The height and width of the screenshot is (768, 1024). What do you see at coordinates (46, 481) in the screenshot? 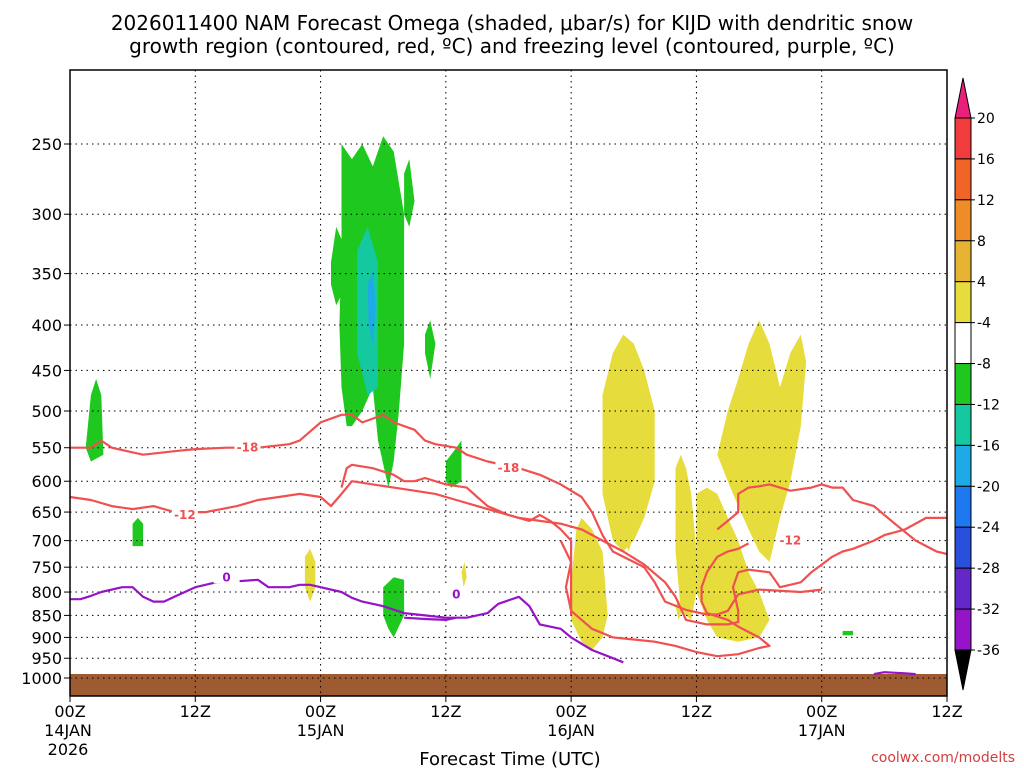
I see `y-tick-label: 600` at bounding box center [46, 481].